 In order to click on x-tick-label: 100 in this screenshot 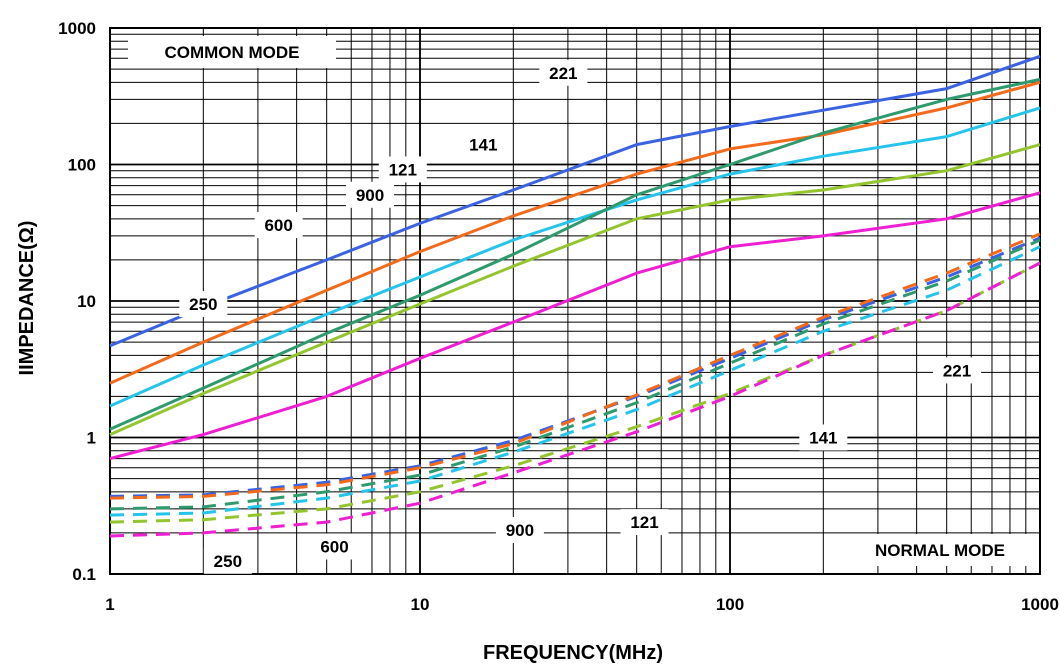, I will do `click(730, 604)`.